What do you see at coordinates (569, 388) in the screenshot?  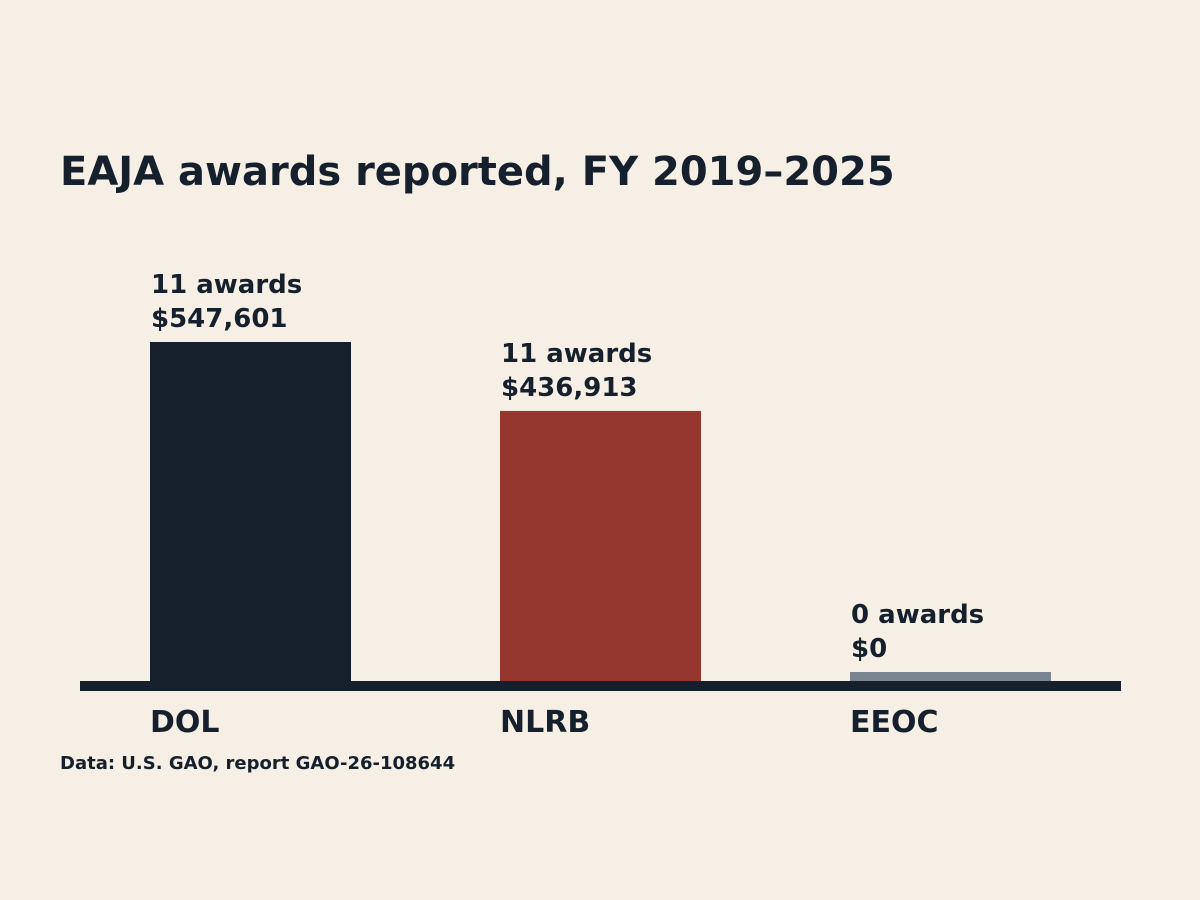 I see `data-label-amount-nlrb: $436,913` at bounding box center [569, 388].